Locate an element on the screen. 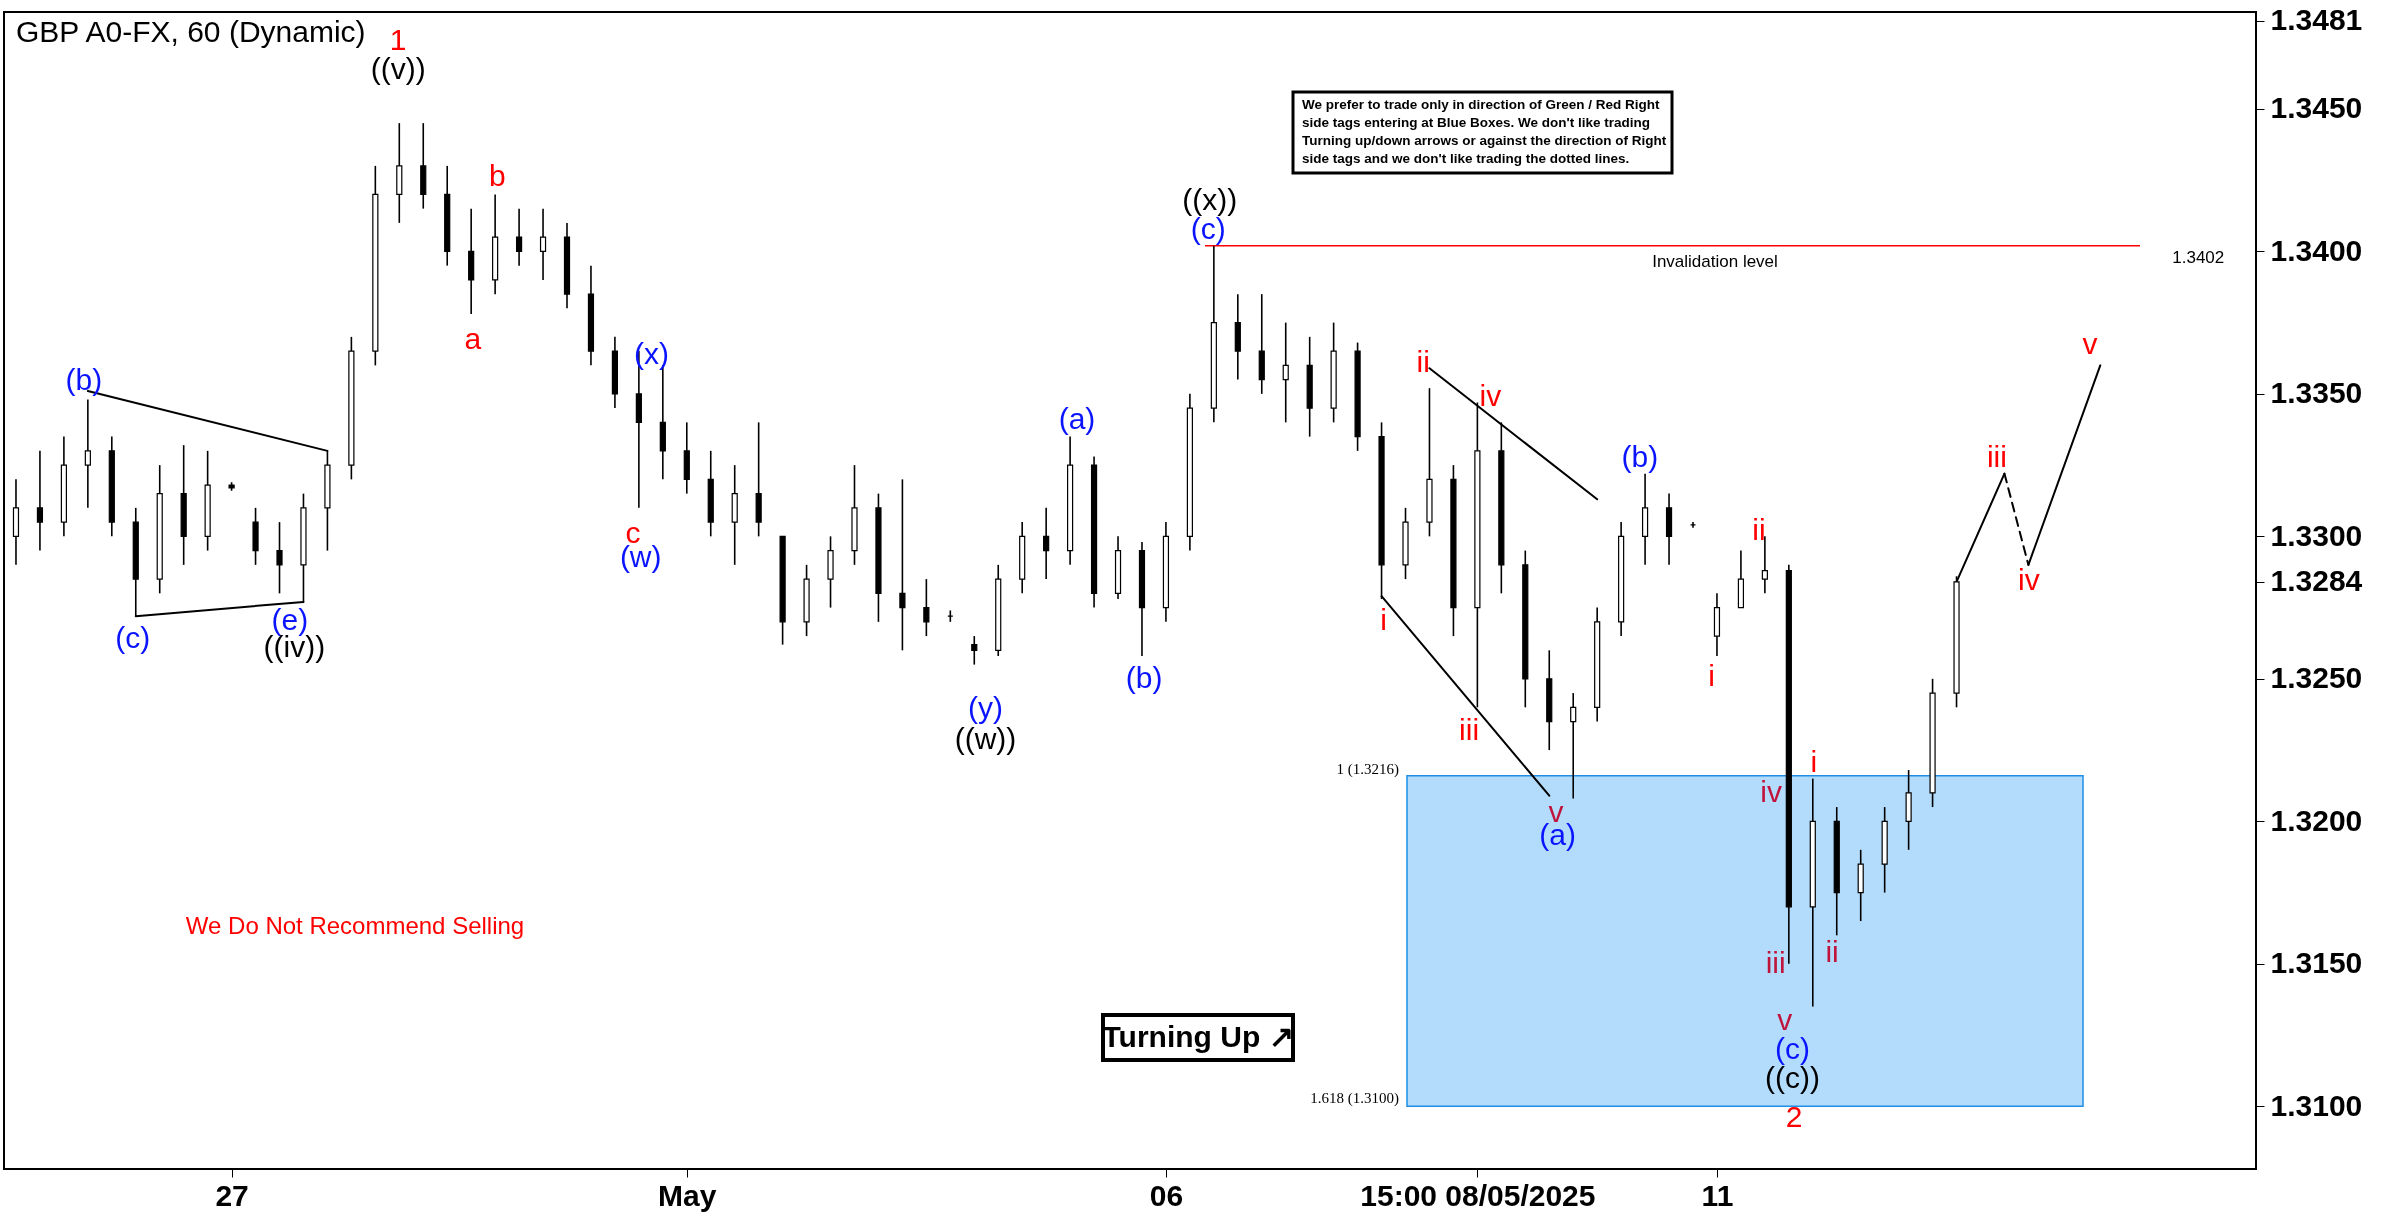 The image size is (2392, 1216). y-tick-label: 1.3250 is located at coordinates (2316, 678).